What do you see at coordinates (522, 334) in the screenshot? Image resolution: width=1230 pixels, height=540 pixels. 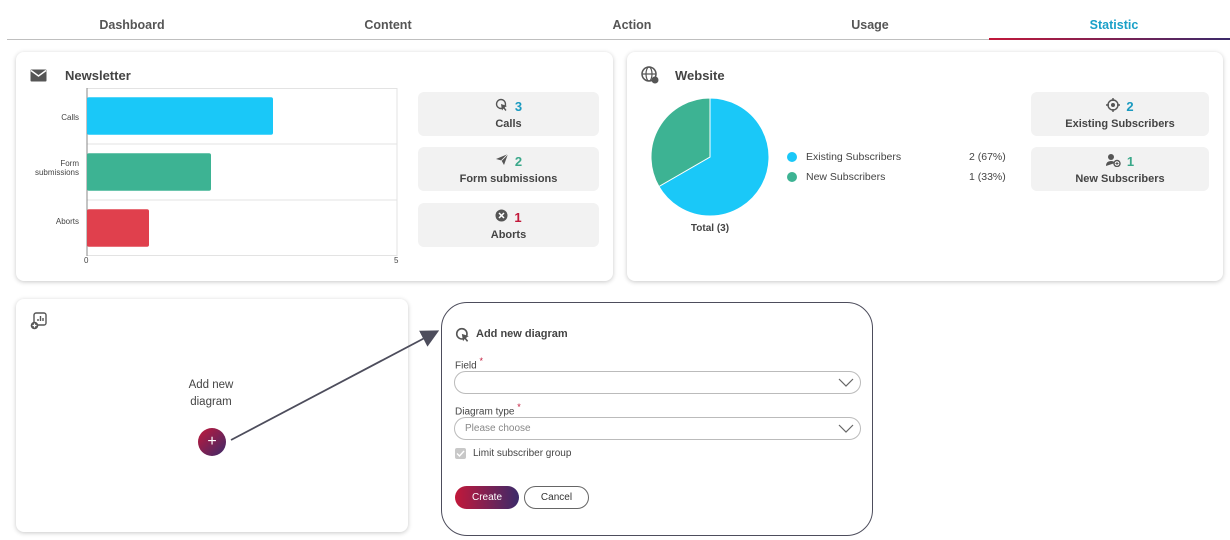 I see `dialog-title: Add new diagram` at bounding box center [522, 334].